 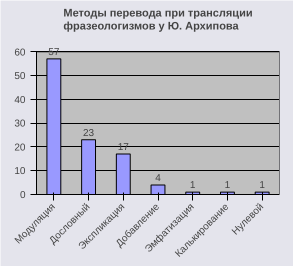 What do you see at coordinates (158, 178) in the screenshot?
I see `data-label: 4` at bounding box center [158, 178].